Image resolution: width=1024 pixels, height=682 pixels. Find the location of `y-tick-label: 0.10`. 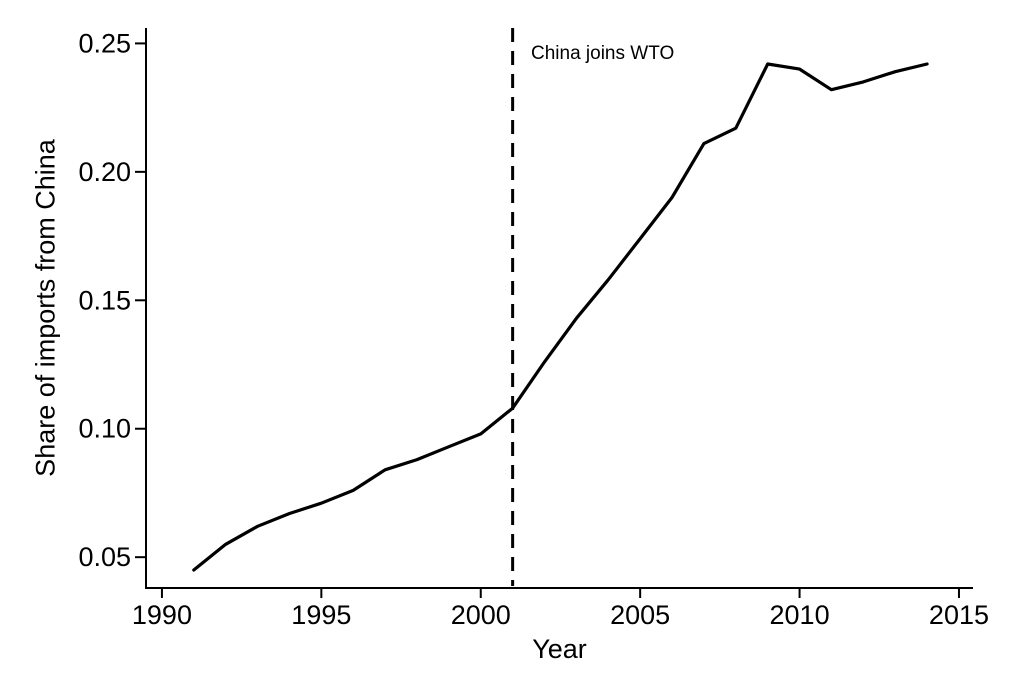

y-tick-label: 0.10 is located at coordinates (104, 429).